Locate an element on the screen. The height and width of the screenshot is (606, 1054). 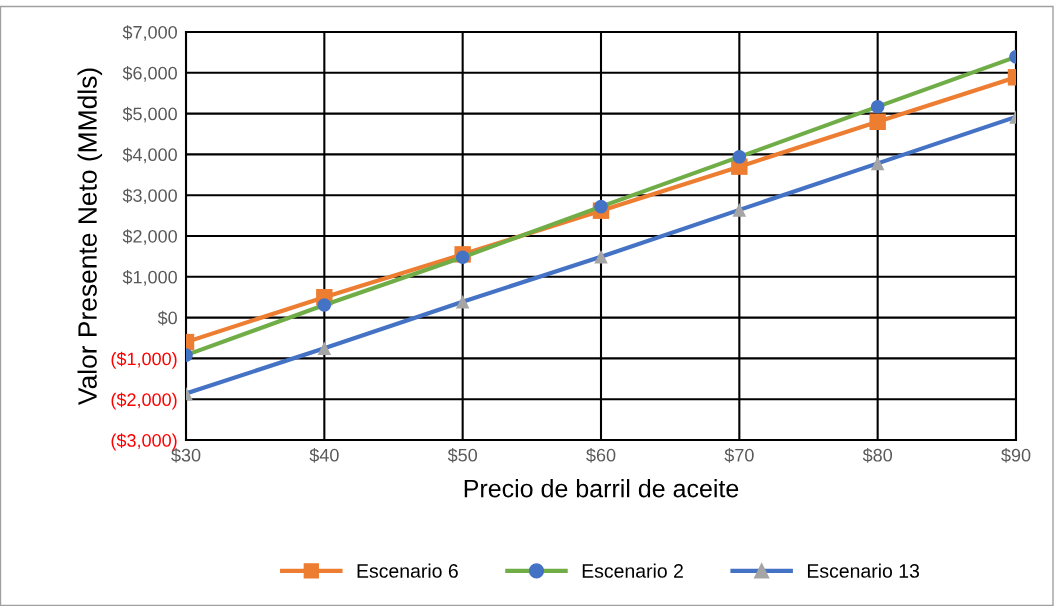
x-tick-label: $90 is located at coordinates (1016, 455).